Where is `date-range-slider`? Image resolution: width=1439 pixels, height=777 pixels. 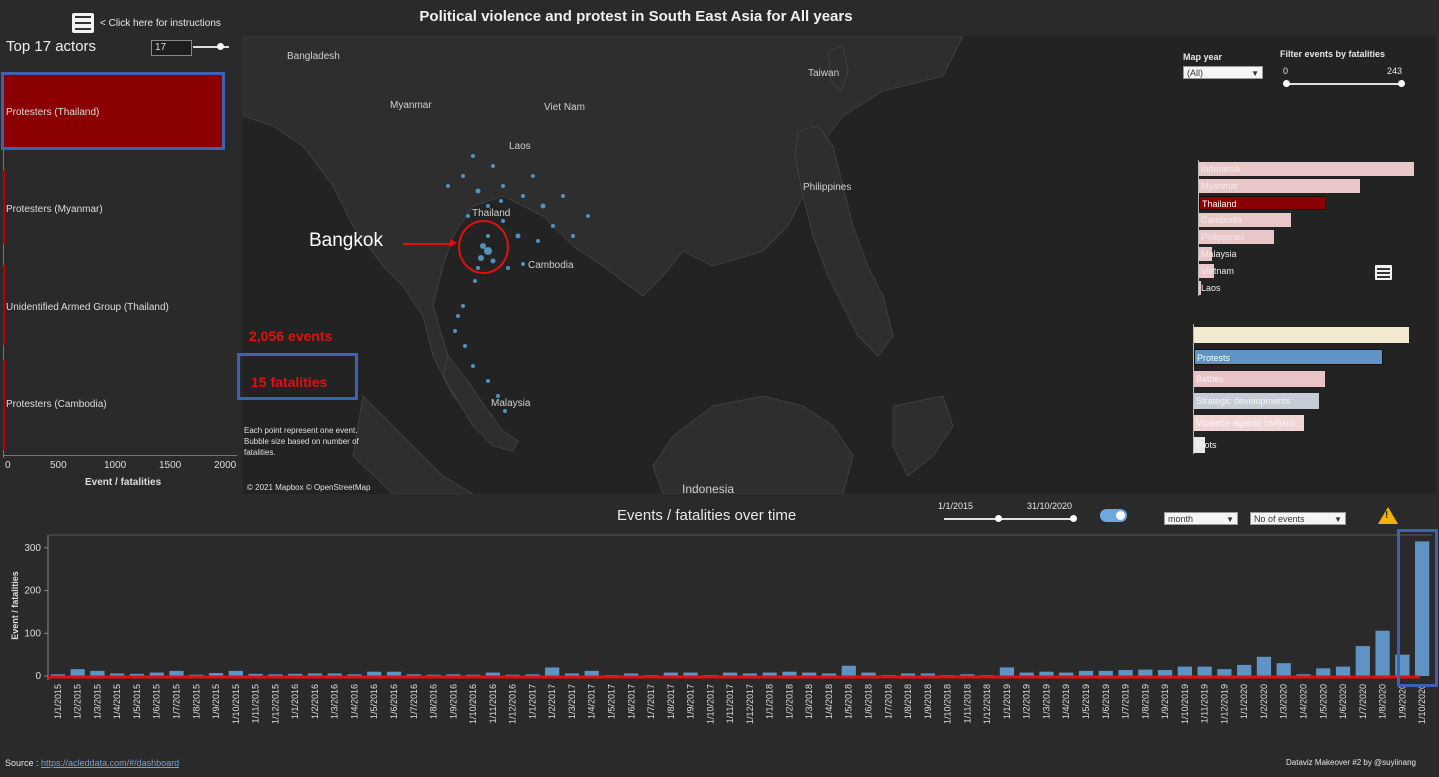
date-range-slider is located at coordinates (1010, 518).